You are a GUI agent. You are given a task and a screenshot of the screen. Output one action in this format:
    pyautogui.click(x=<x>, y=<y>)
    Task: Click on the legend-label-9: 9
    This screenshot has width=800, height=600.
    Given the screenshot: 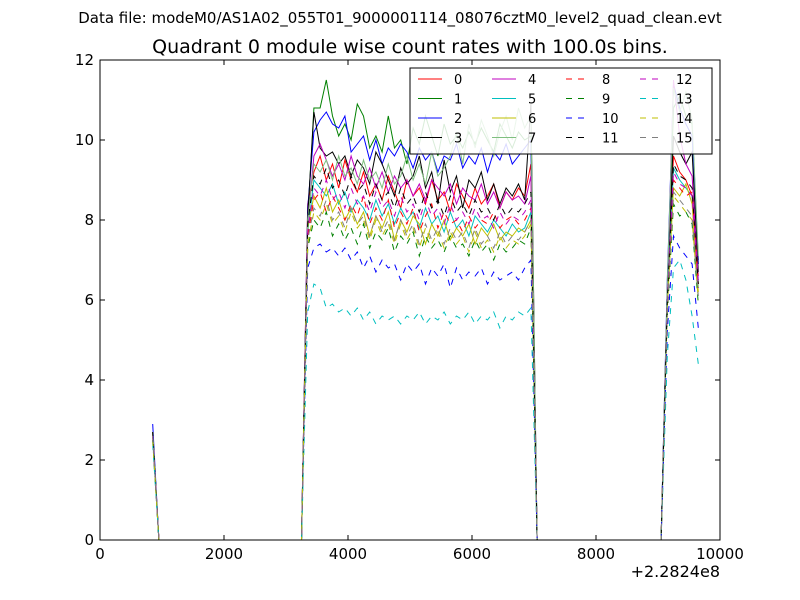 What is the action you would take?
    pyautogui.click(x=606, y=100)
    